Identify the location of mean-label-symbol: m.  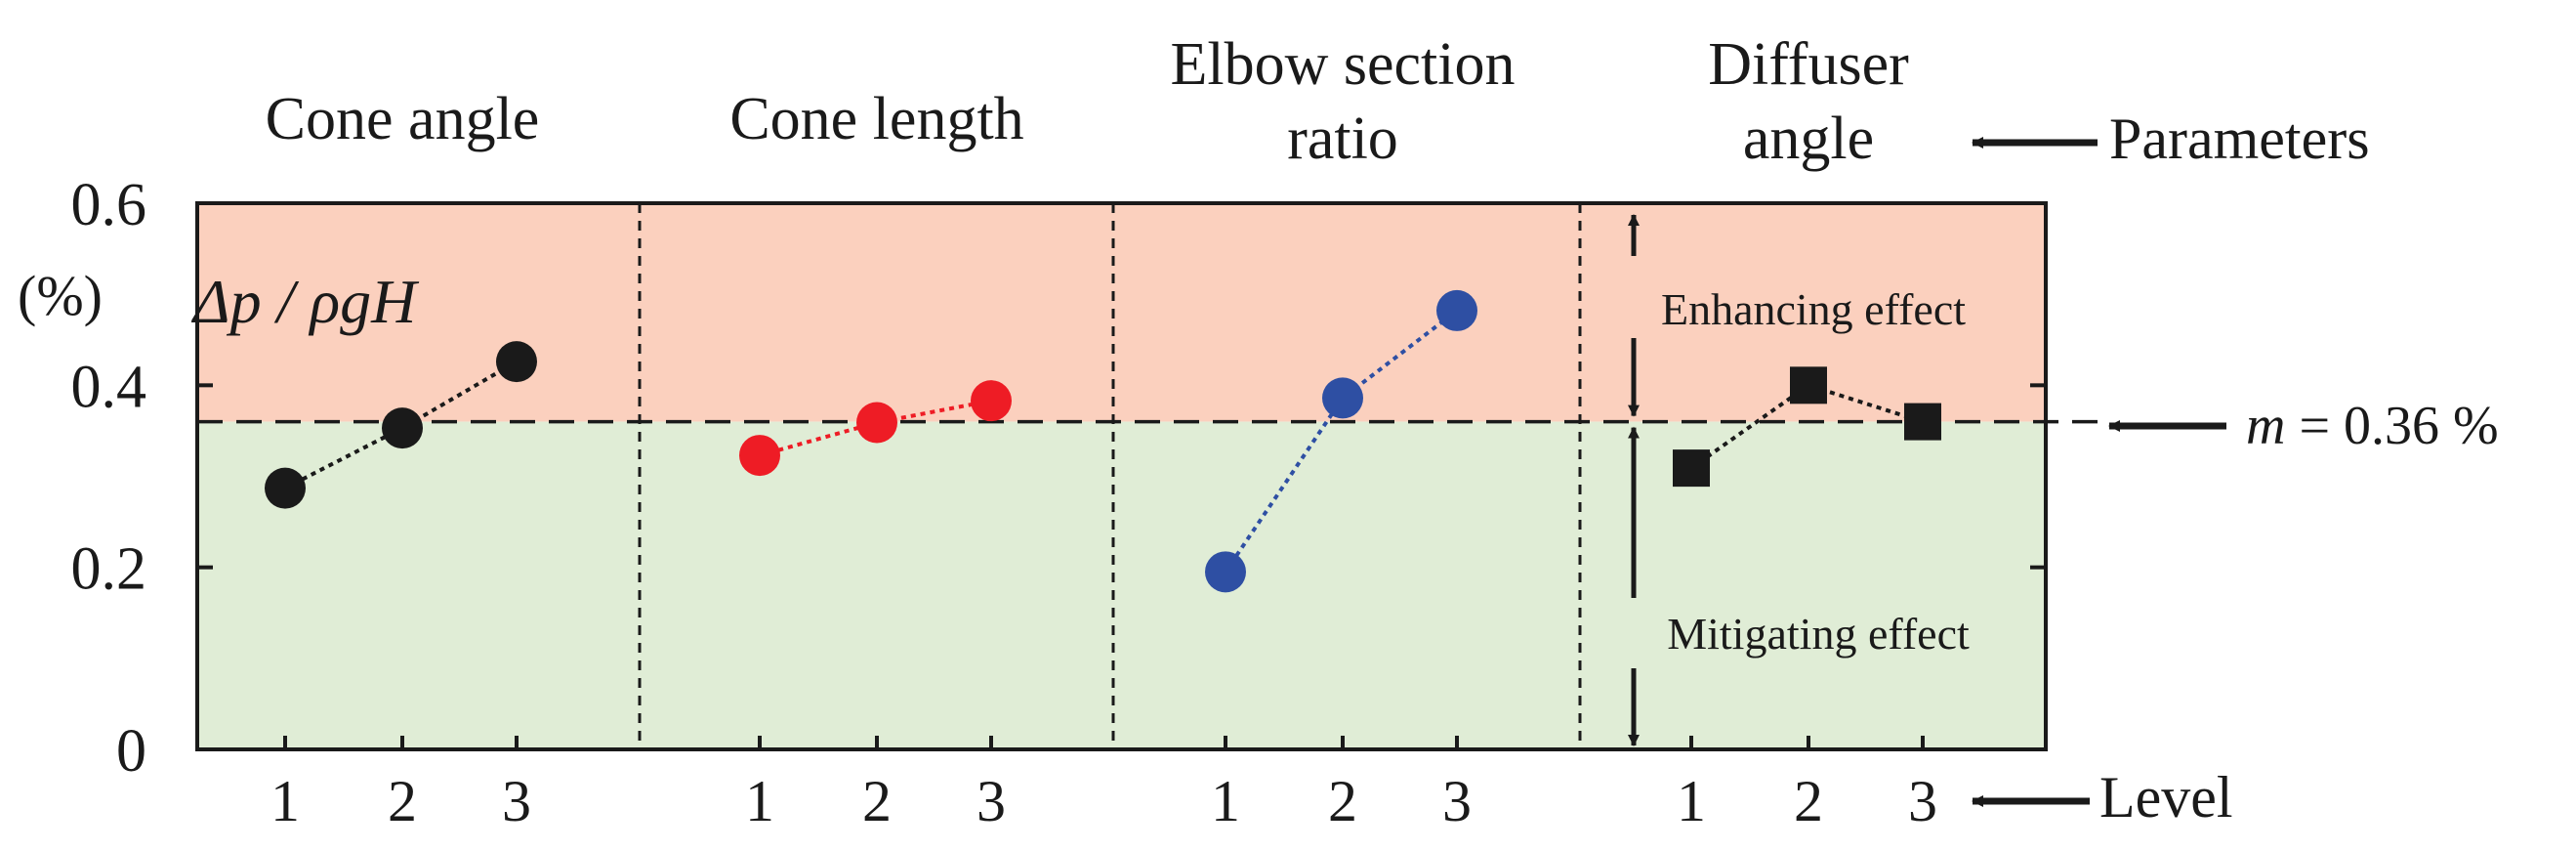
(2265, 426).